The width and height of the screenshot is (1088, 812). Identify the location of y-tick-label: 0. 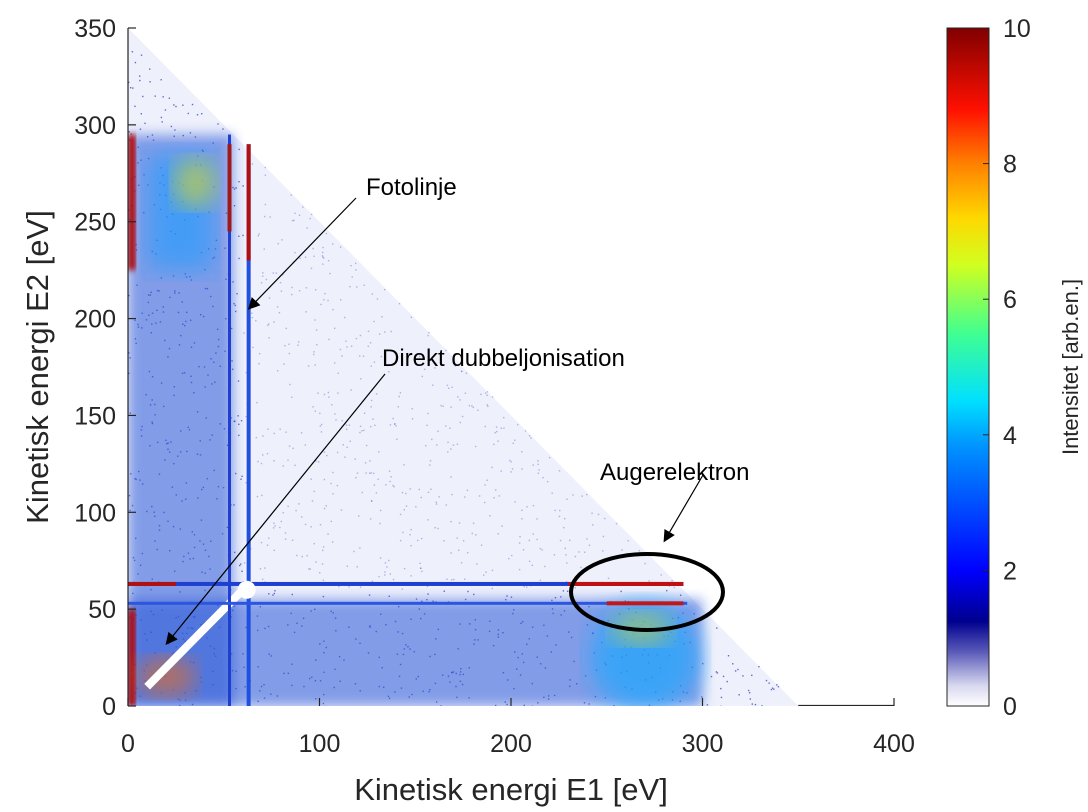
(109, 707).